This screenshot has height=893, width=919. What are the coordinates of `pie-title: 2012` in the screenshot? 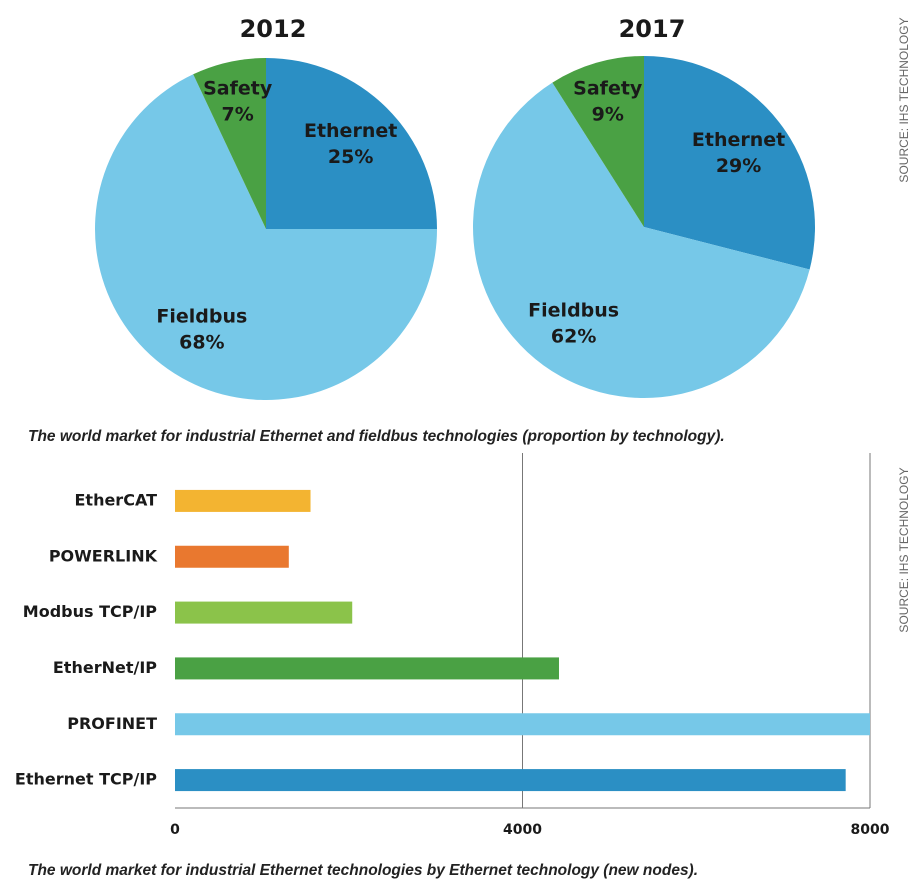 It's located at (273, 29).